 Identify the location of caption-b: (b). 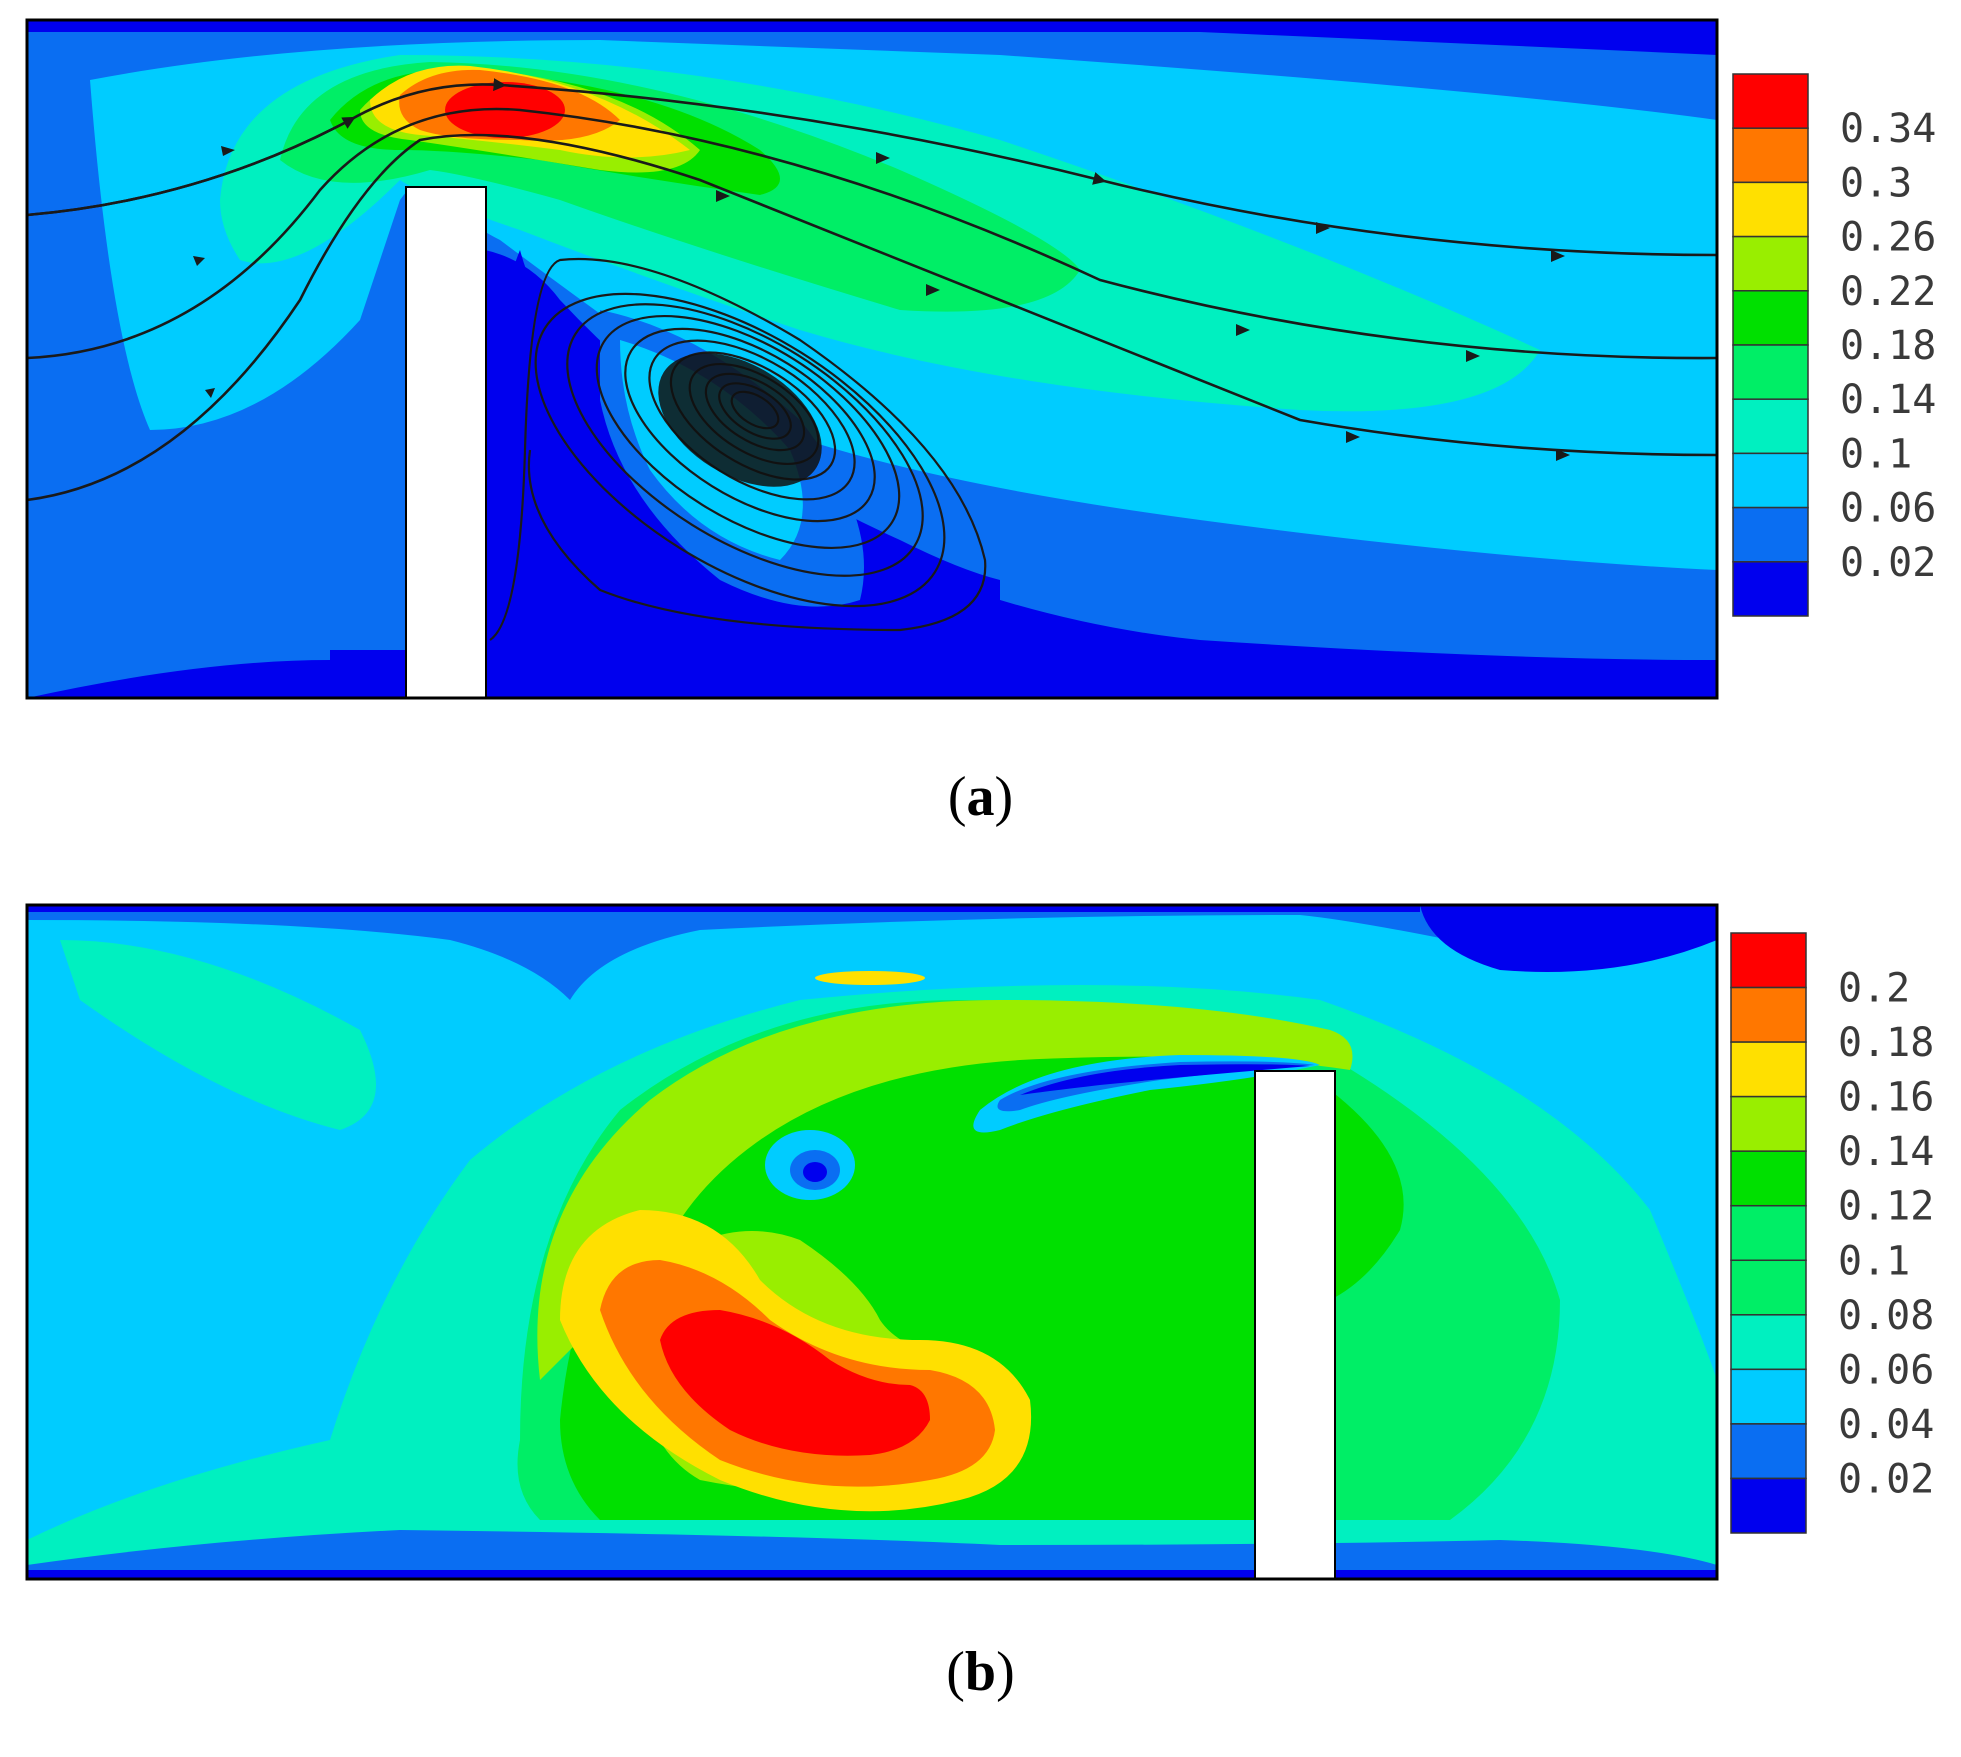
(980, 1672).